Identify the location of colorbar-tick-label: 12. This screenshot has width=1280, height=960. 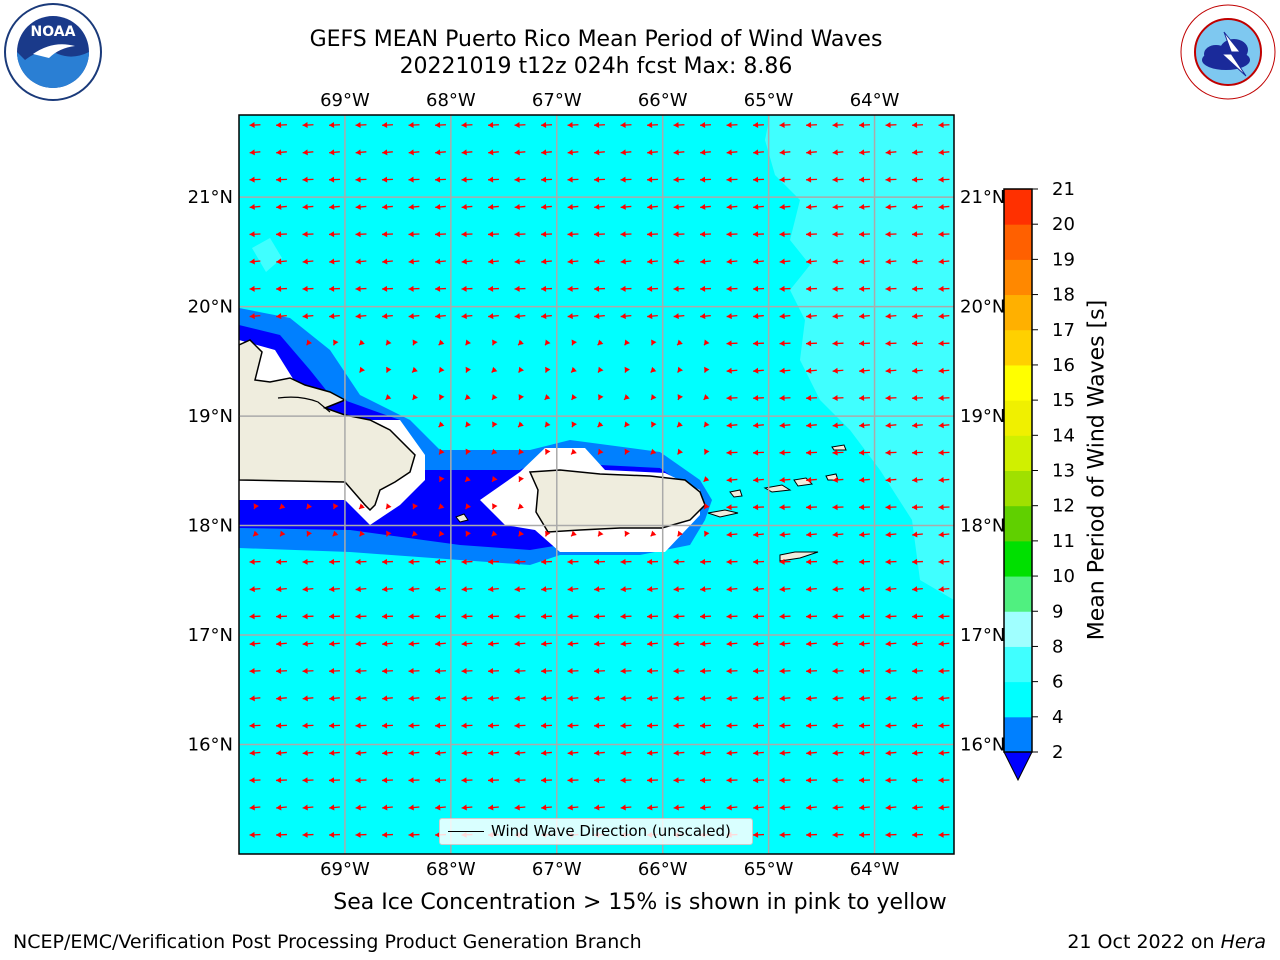
(1063, 506).